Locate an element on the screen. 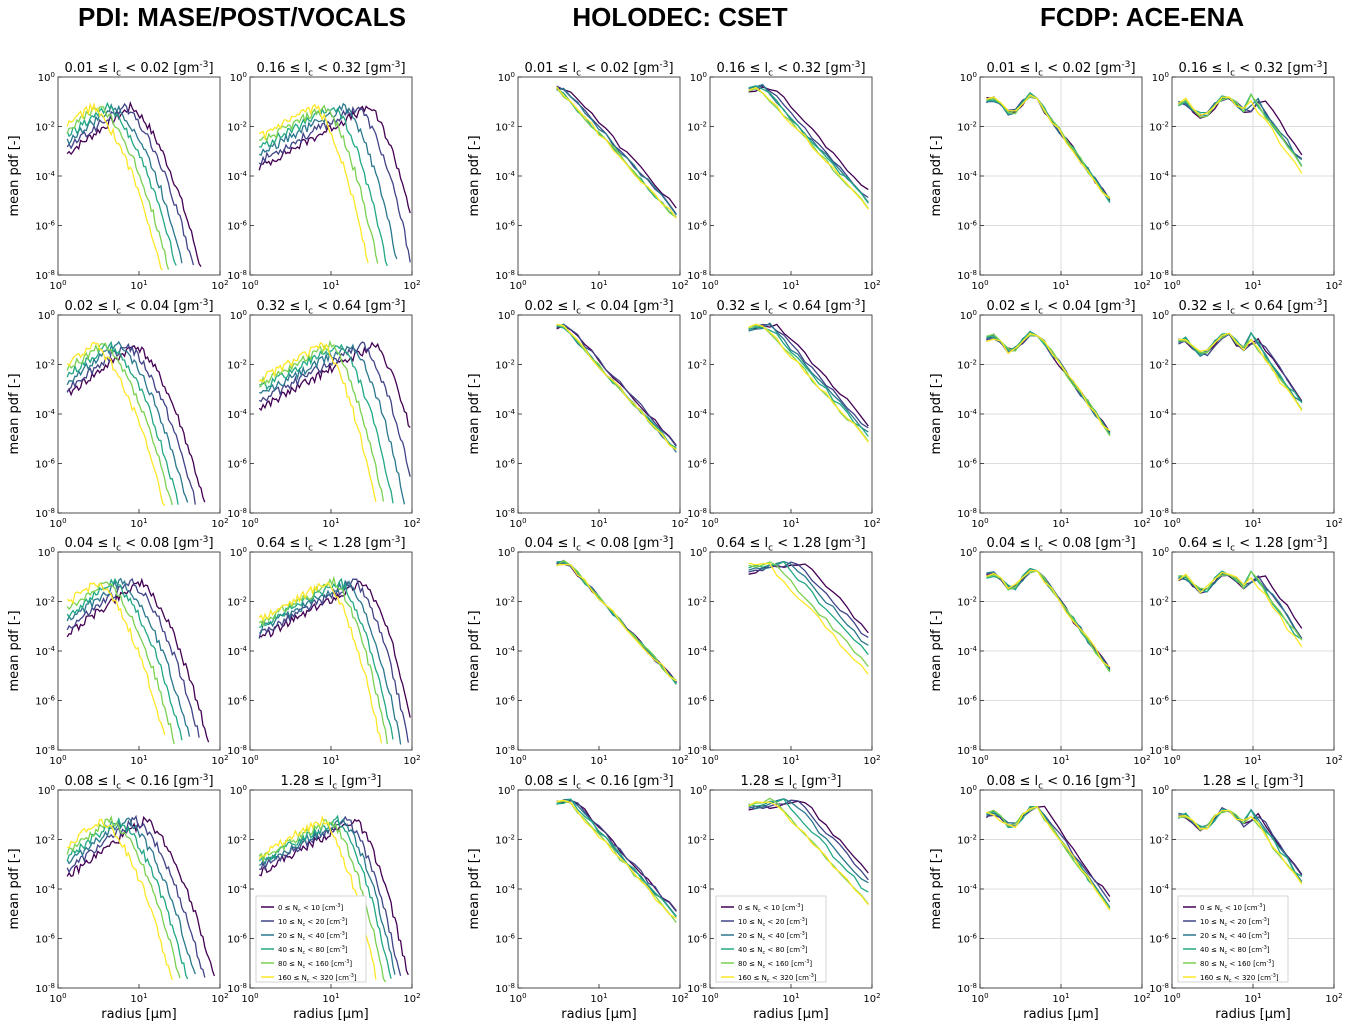 This screenshot has width=1360, height=1027. legend is located at coordinates (771, 939).